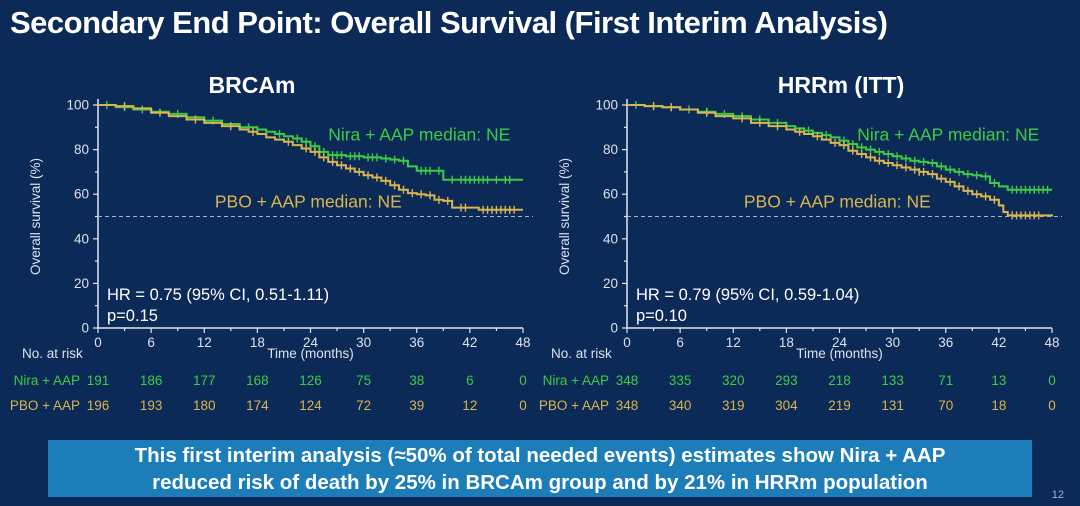 The image size is (1080, 506). What do you see at coordinates (252, 85) in the screenshot?
I see `chart-title: BRCAm` at bounding box center [252, 85].